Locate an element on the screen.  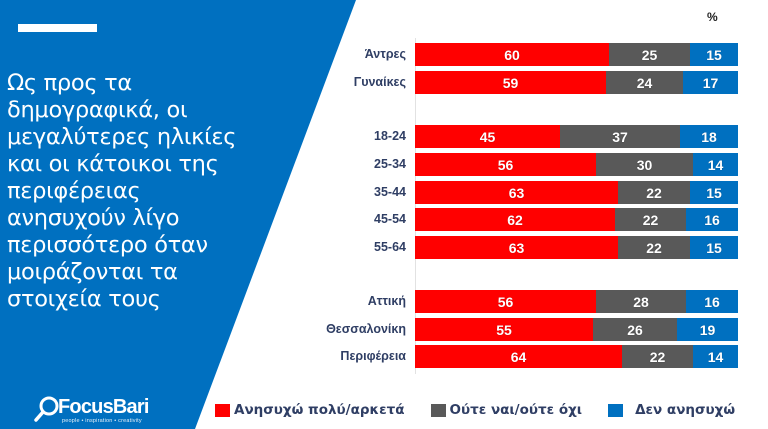
data-label: 62 is located at coordinates (515, 219).